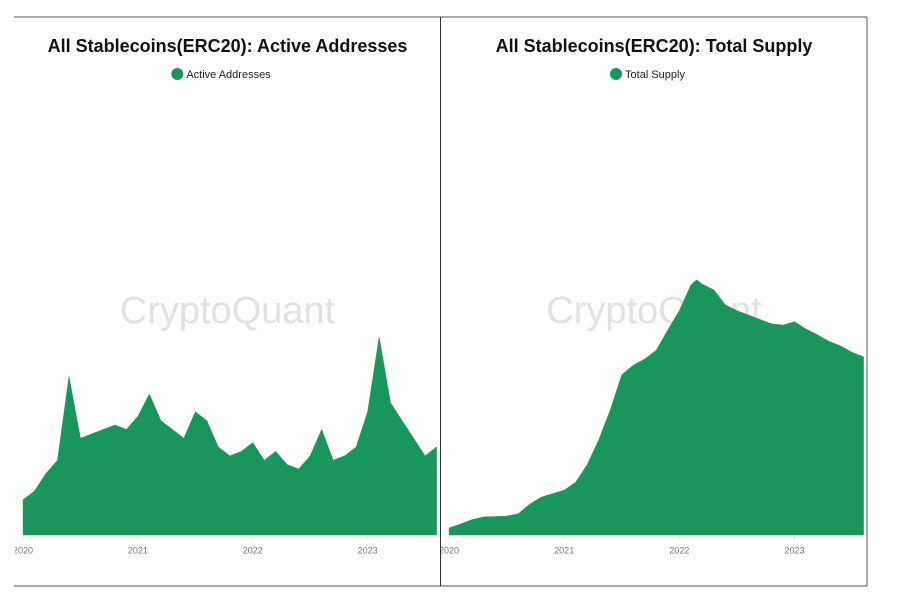 The image size is (906, 604). What do you see at coordinates (655, 75) in the screenshot?
I see `legend-label: Total Supply` at bounding box center [655, 75].